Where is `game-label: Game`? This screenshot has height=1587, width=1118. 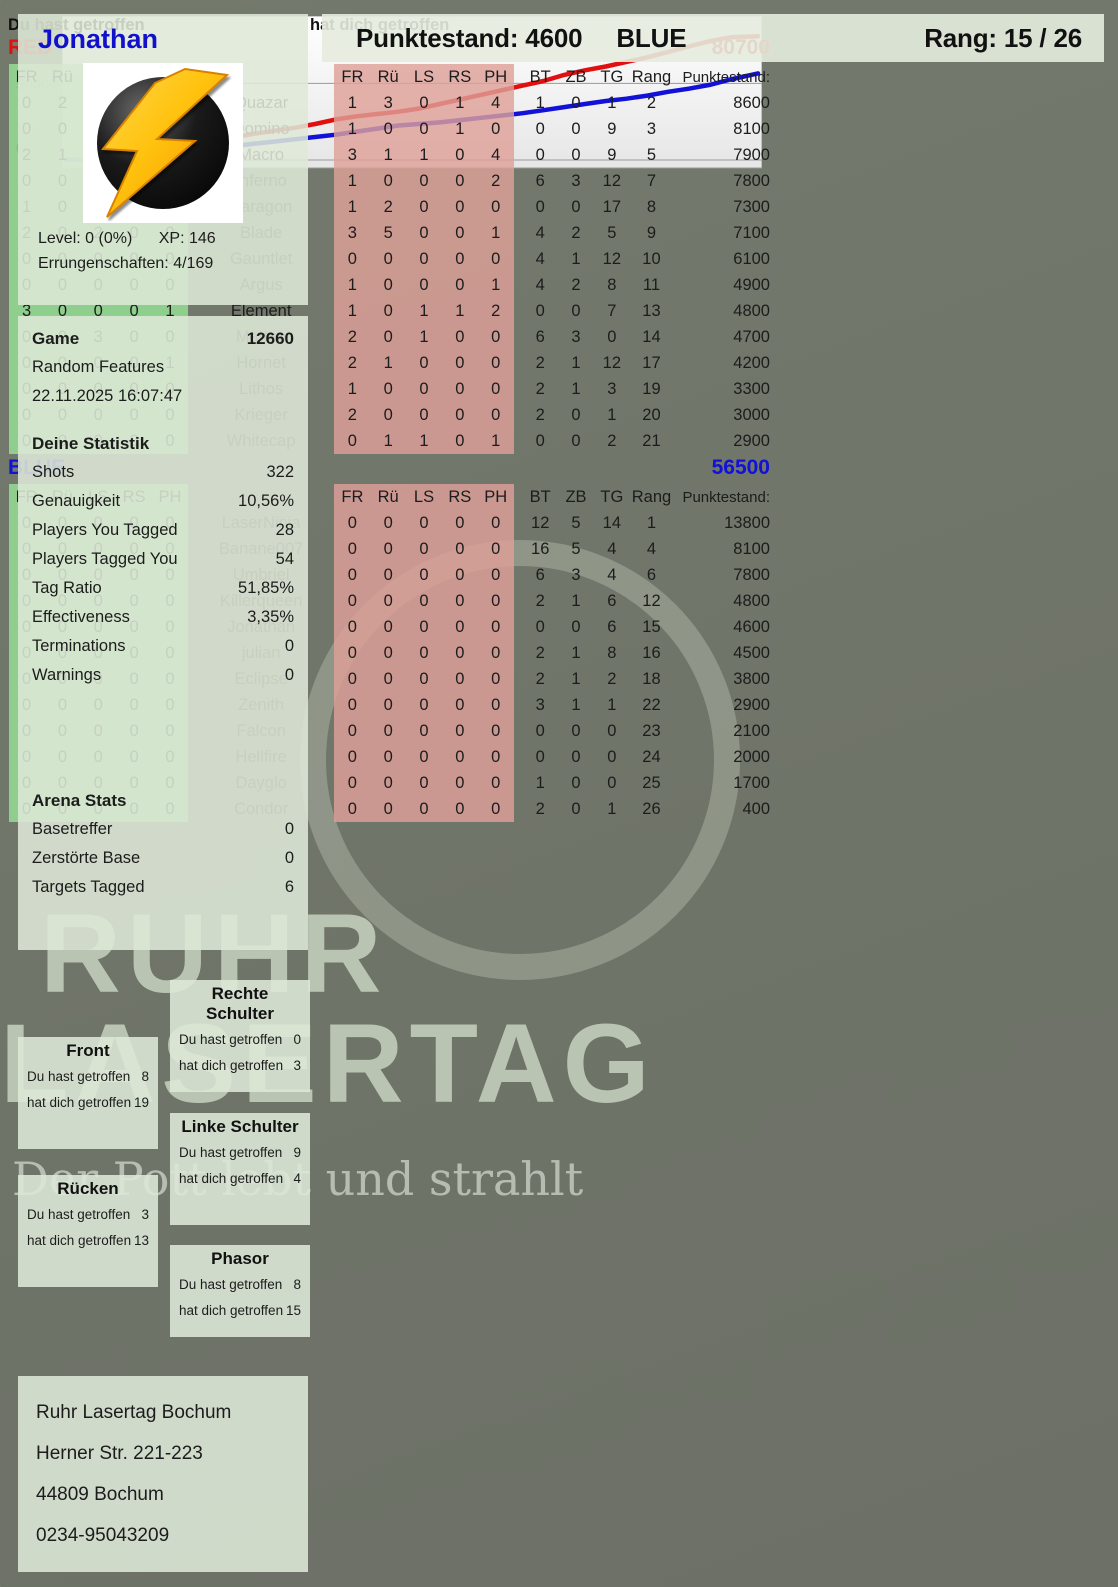
game-label: Game is located at coordinates (56, 338).